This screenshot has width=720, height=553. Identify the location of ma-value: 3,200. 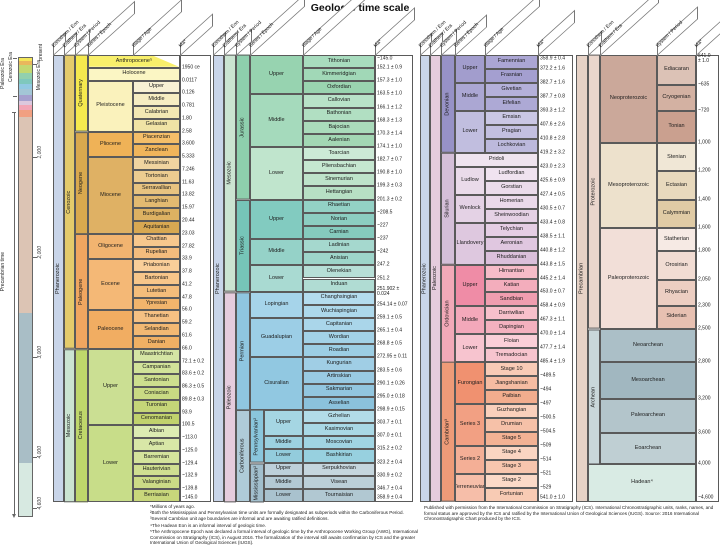
(704, 398).